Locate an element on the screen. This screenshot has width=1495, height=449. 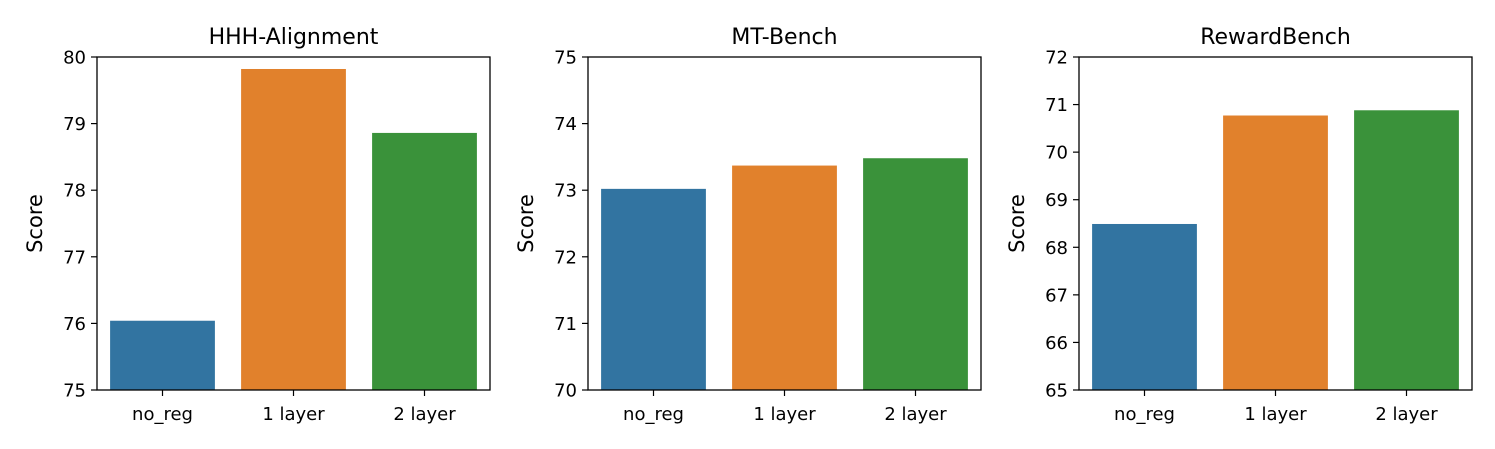
y-tick-label: 66 is located at coordinates (1056, 343).